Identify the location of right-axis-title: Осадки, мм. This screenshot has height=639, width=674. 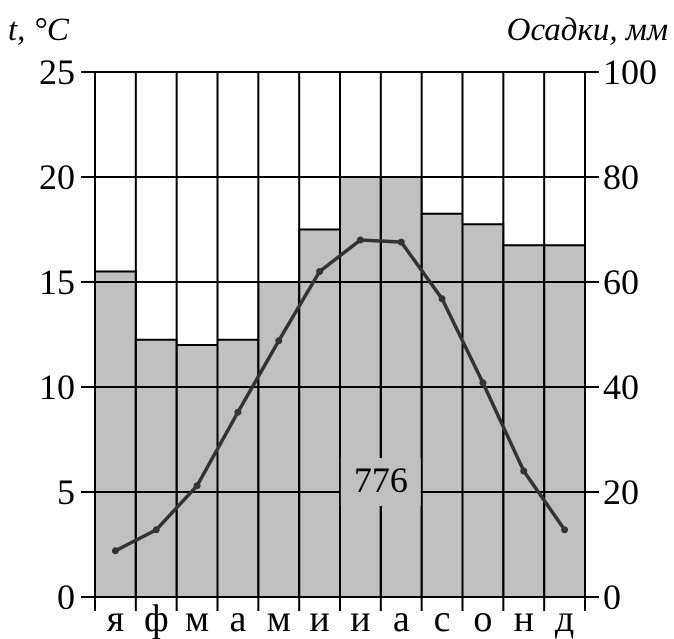
(587, 30).